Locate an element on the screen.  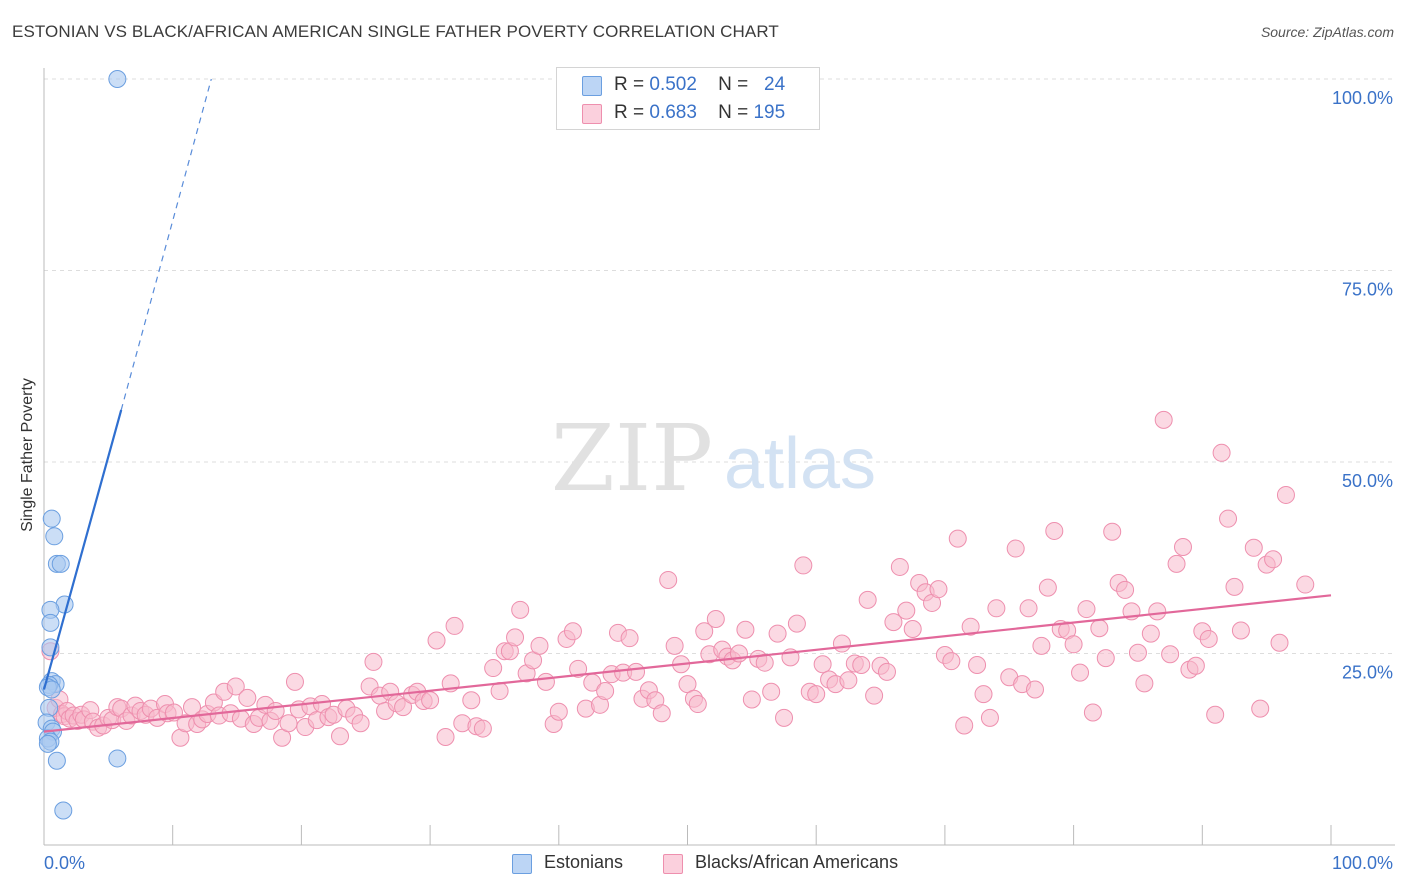
legend-n-value: 195 is located at coordinates (769, 112).